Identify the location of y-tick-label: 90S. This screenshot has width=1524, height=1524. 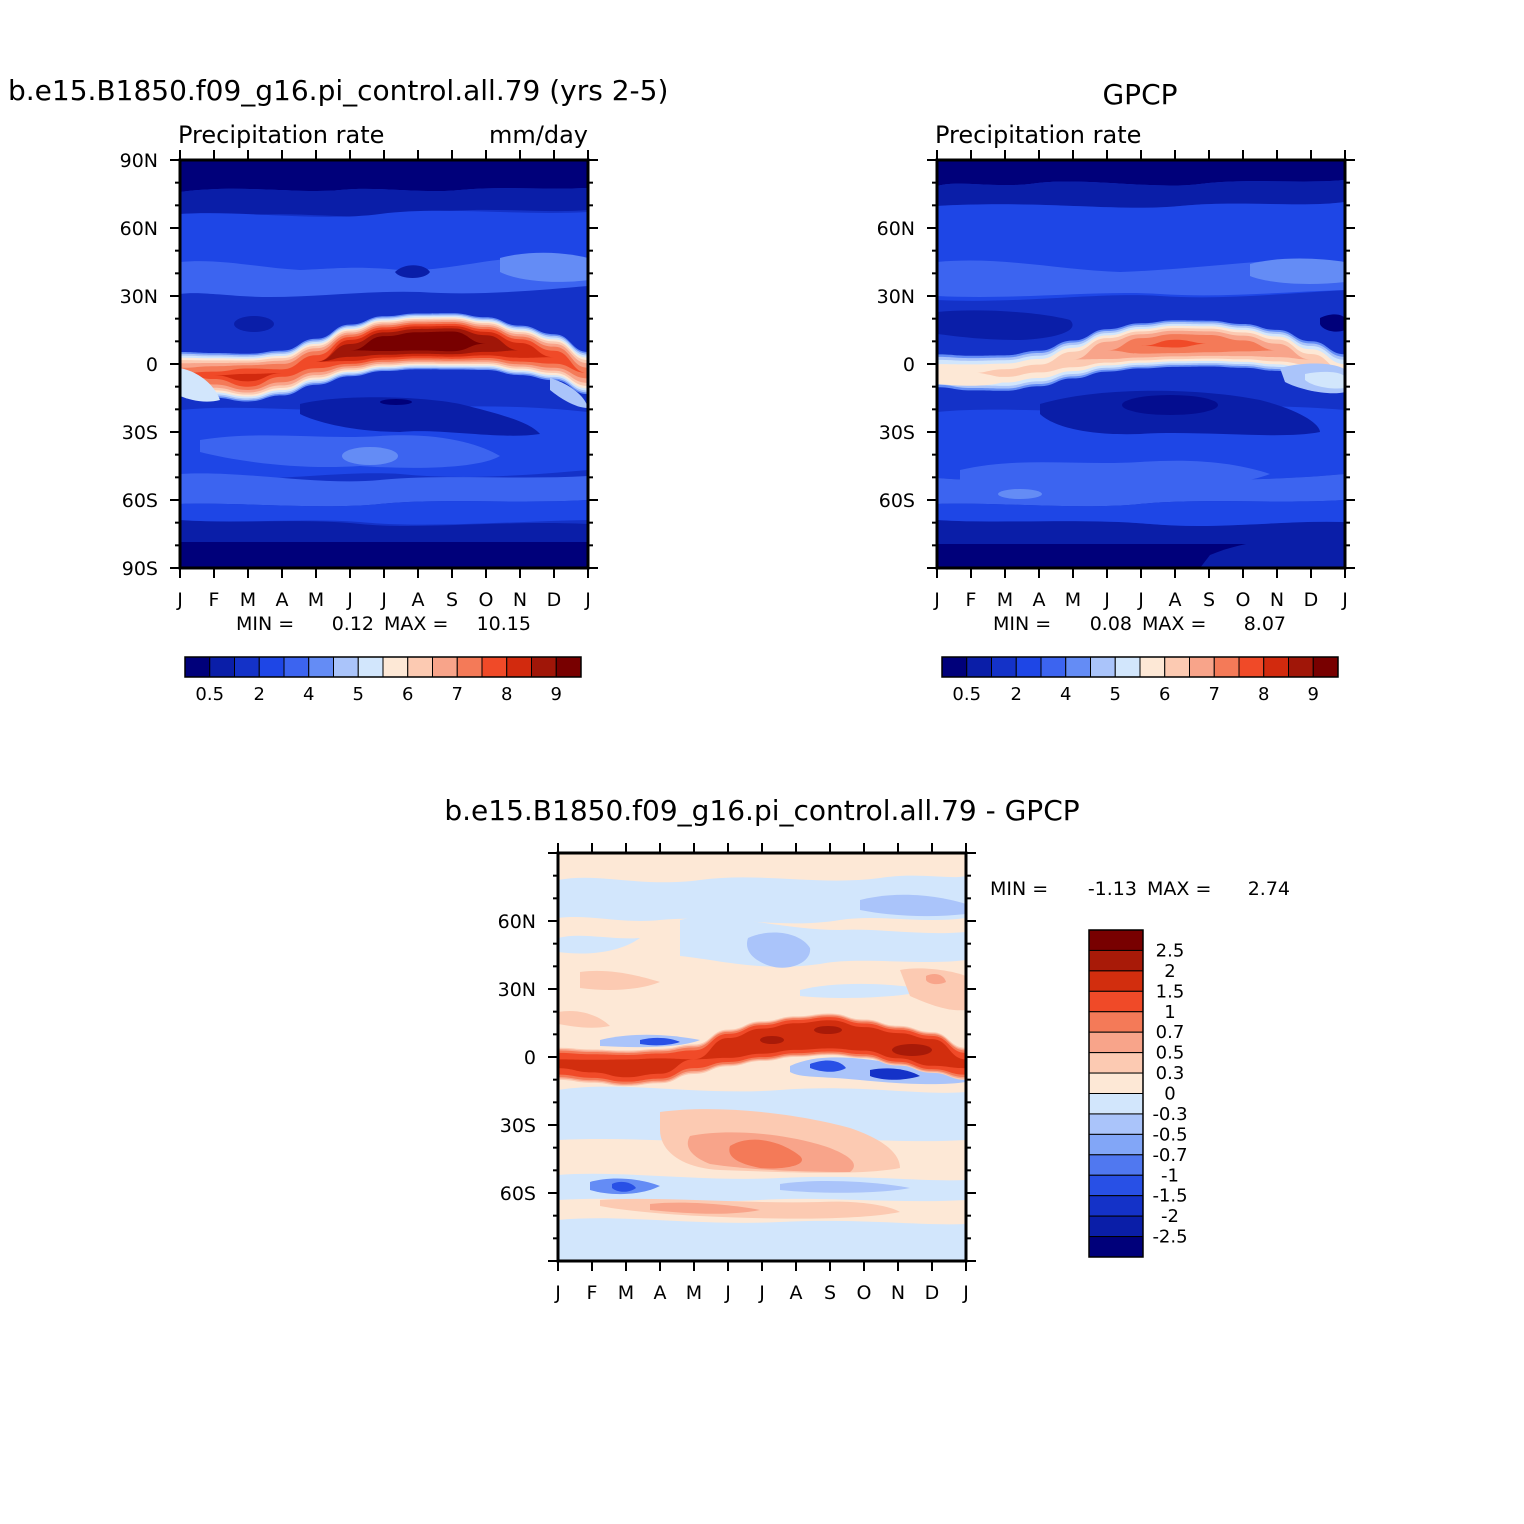
(140, 569).